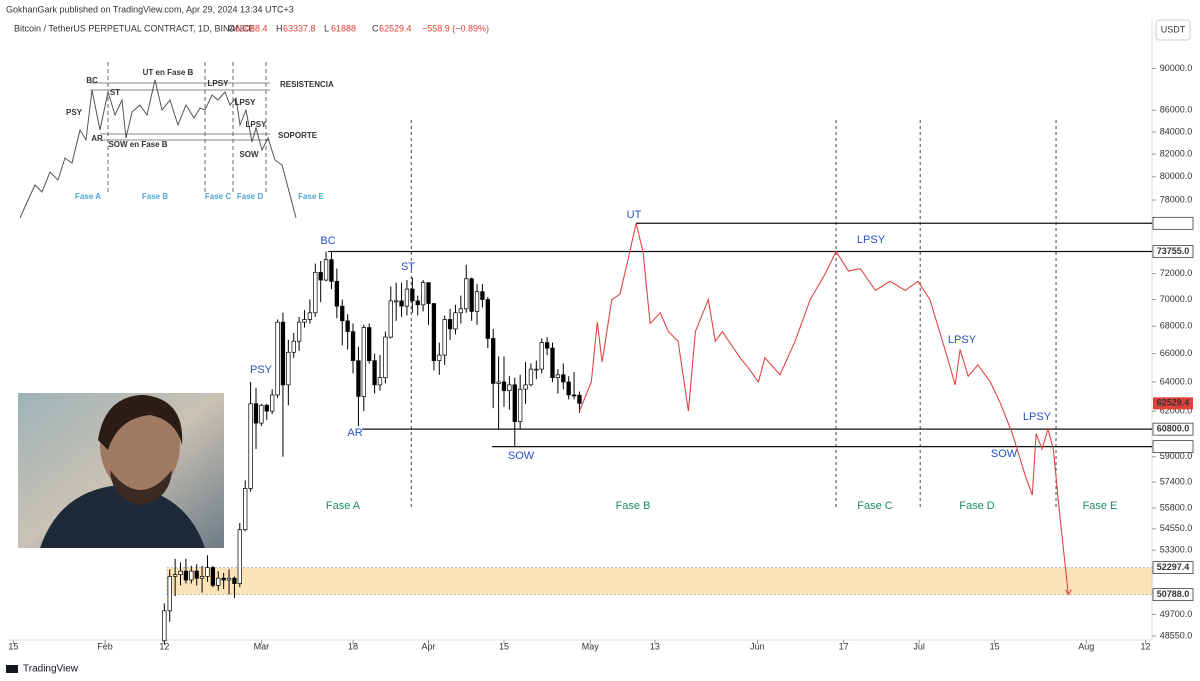  Describe the element at coordinates (13, 646) in the screenshot. I see `x-tick-label: 15` at that location.